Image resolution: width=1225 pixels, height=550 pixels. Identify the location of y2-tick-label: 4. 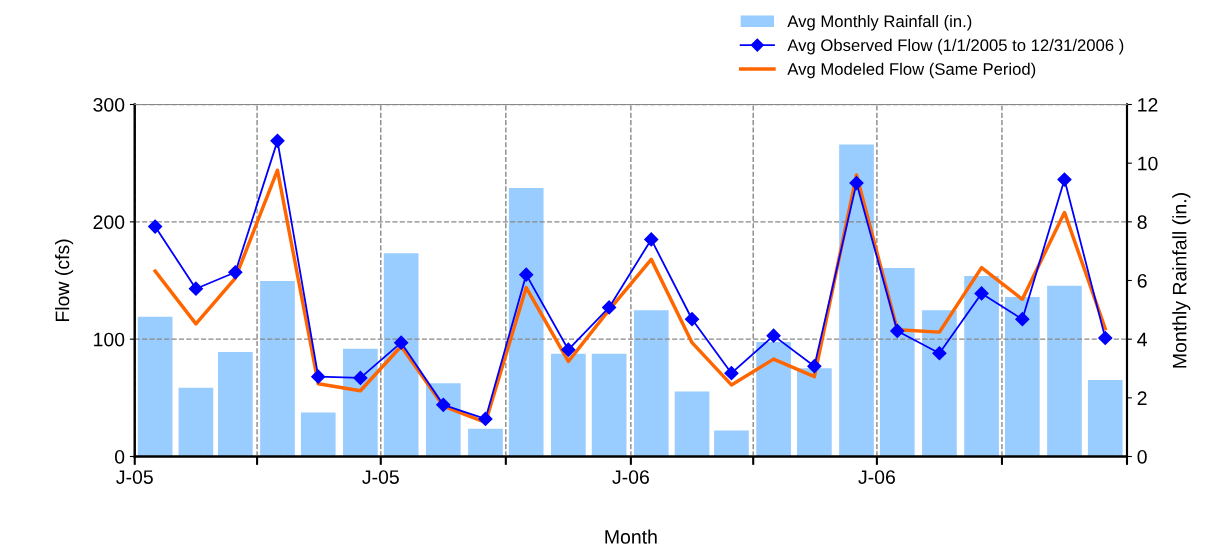
(1142, 339).